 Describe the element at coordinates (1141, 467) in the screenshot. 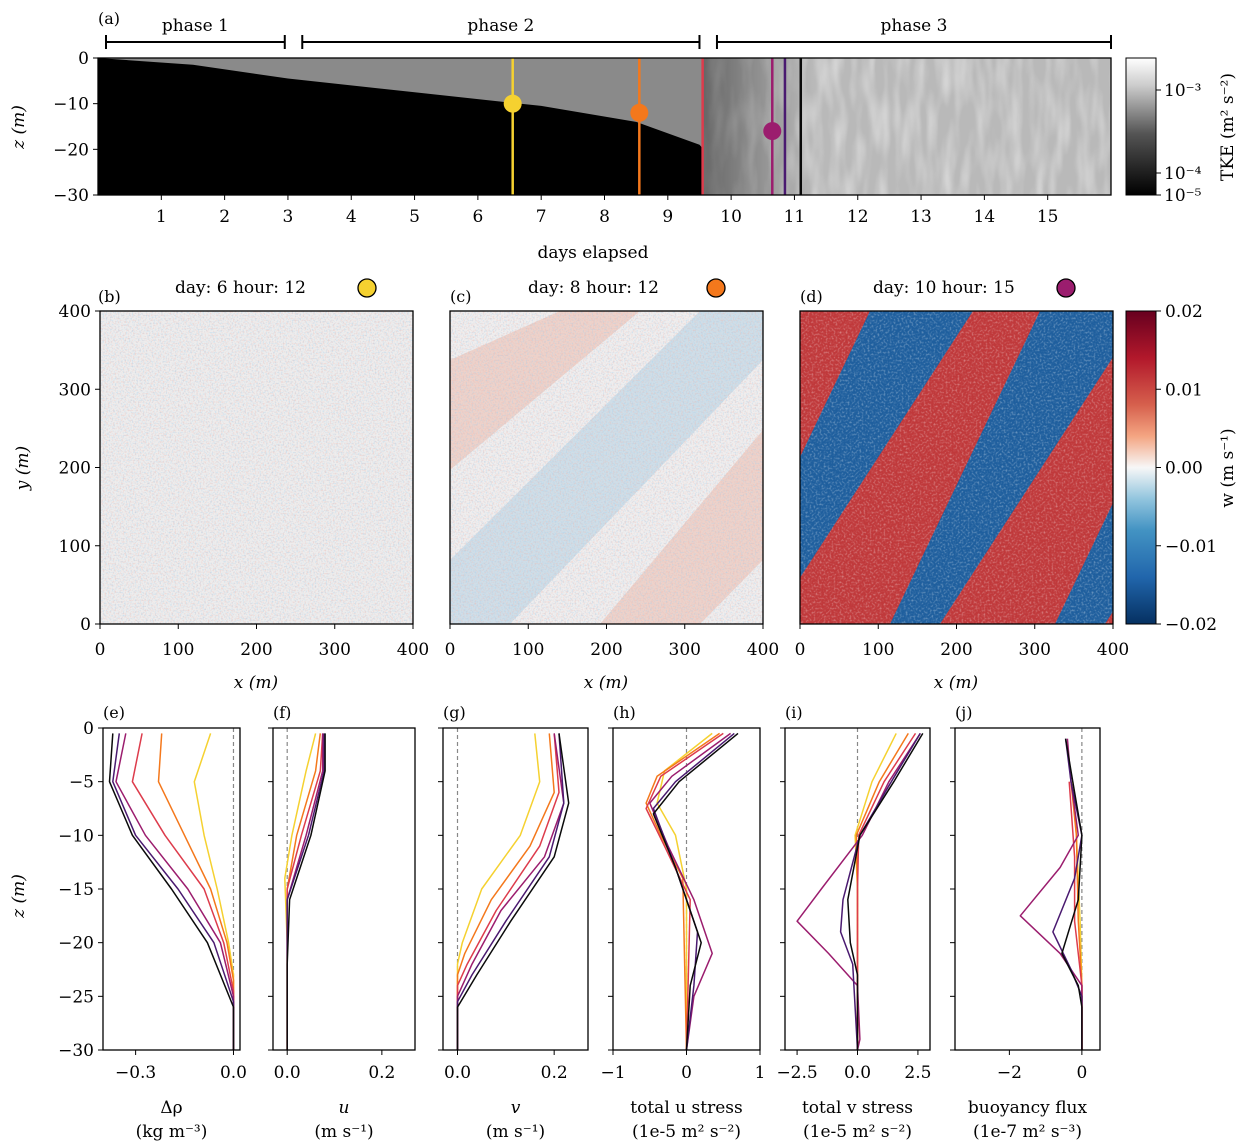

I see `w-colorbar` at that location.